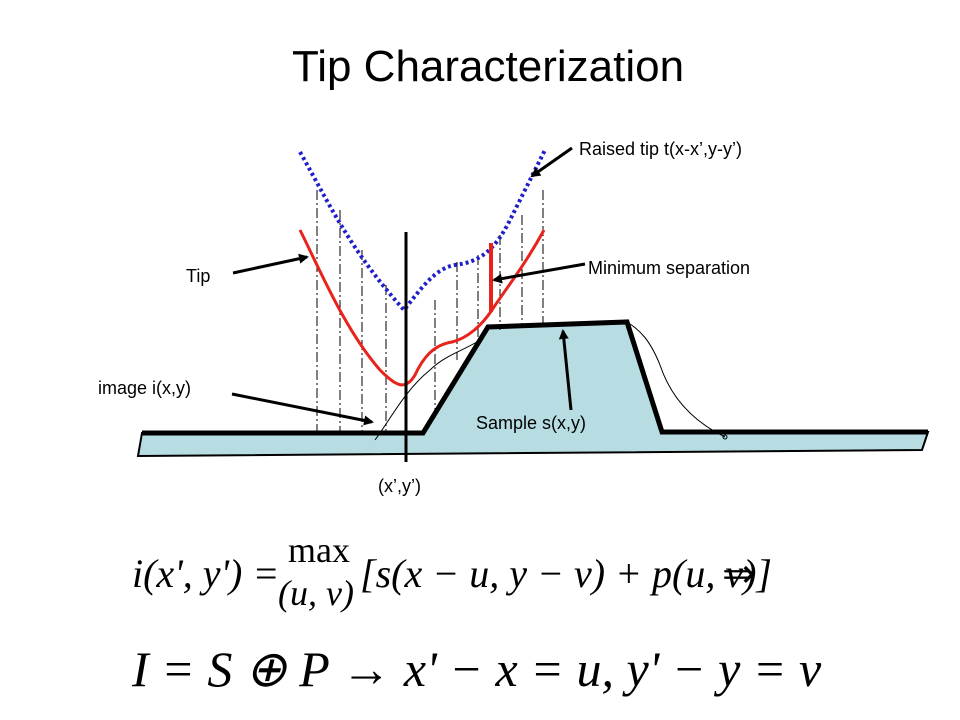 Image resolution: width=960 pixels, height=720 pixels. I want to click on sample-label: Sample s(x,y), so click(531, 423).